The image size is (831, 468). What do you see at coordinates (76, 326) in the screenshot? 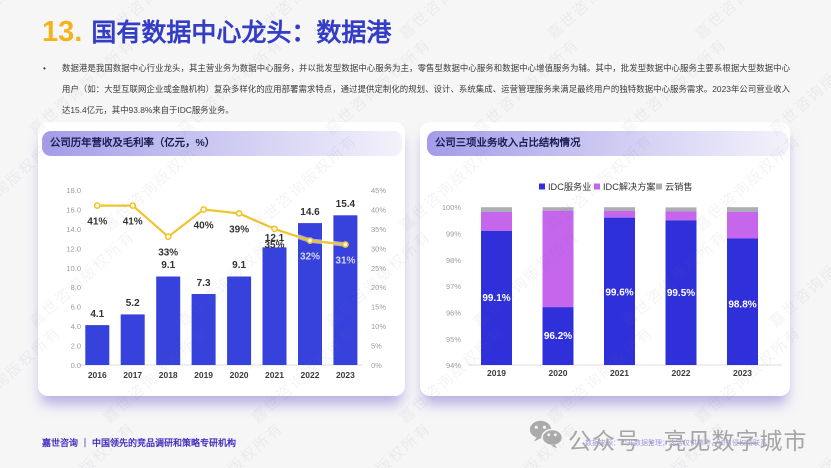
I see `svg-text: 4.0` at bounding box center [76, 326].